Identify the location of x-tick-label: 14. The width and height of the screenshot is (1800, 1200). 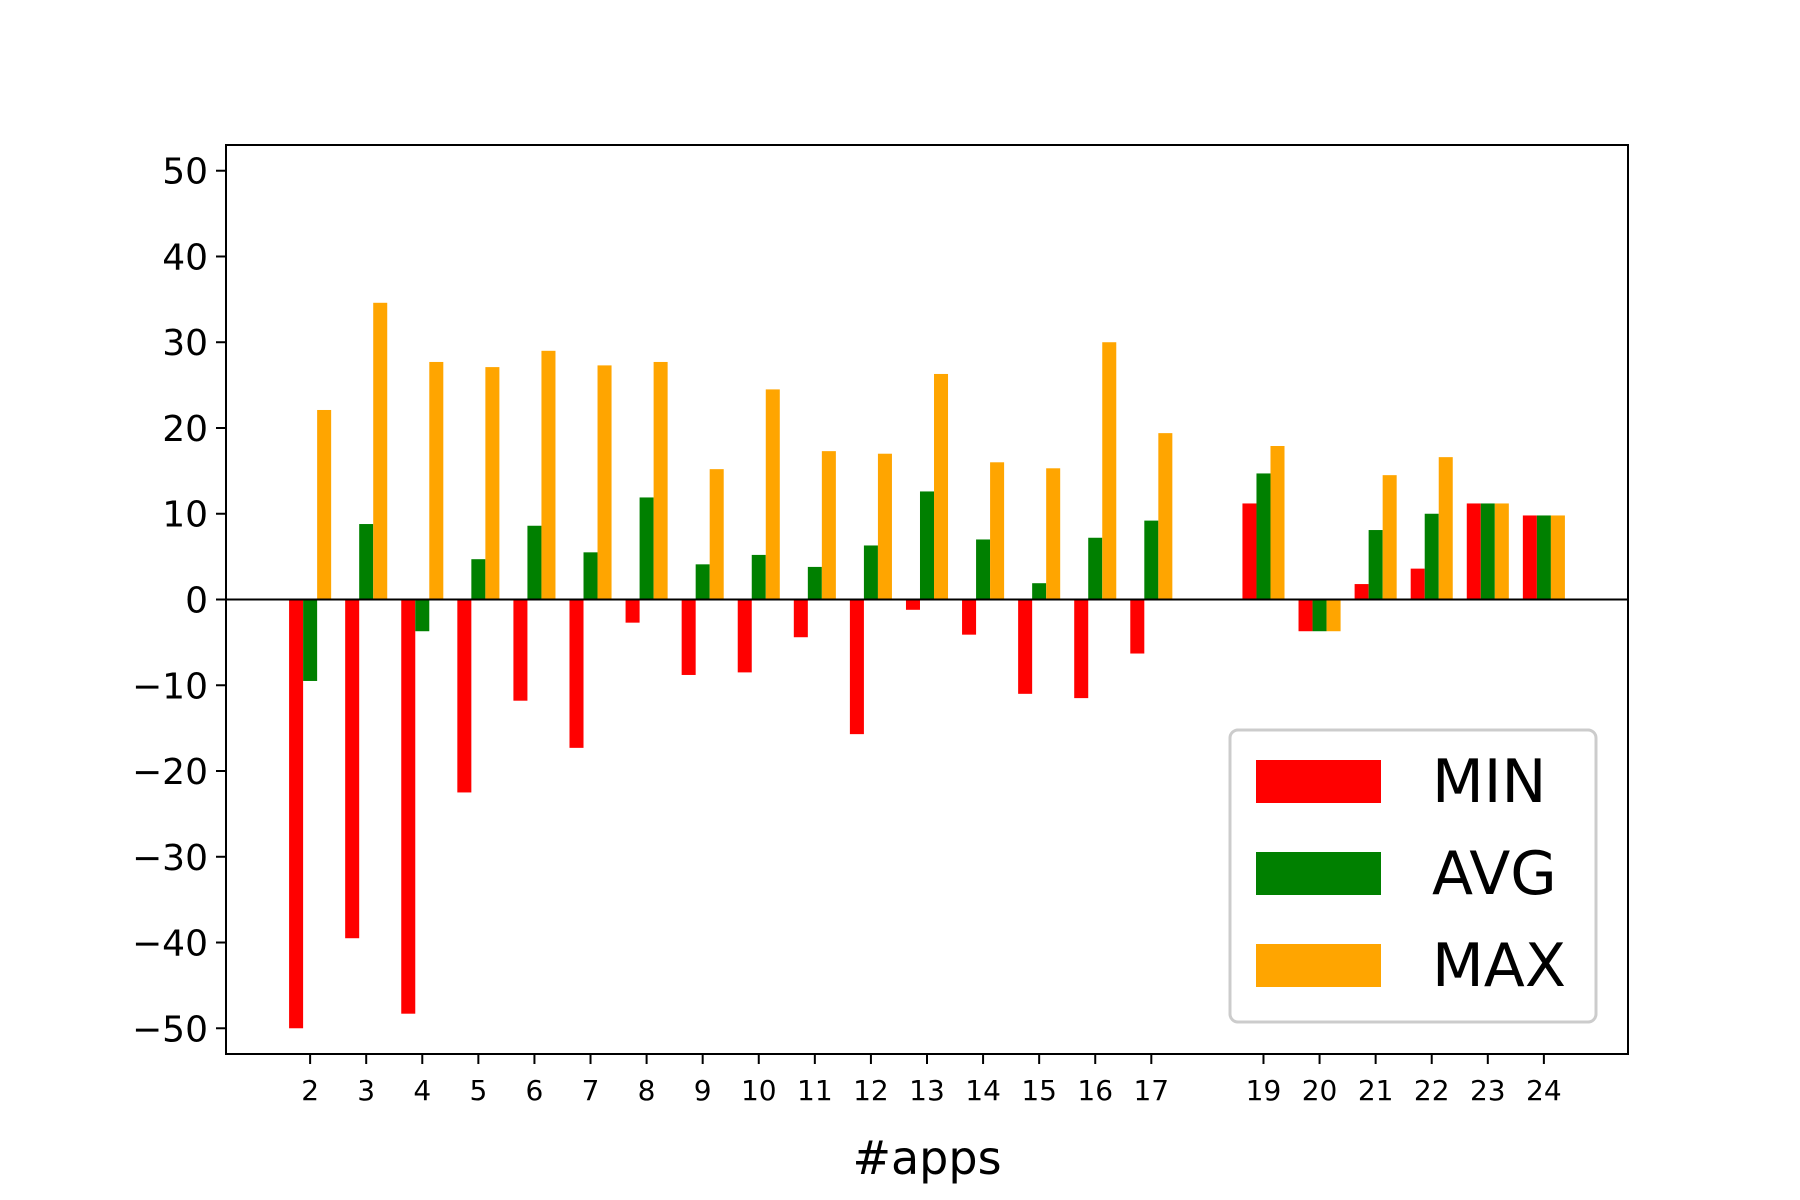
(983, 1090).